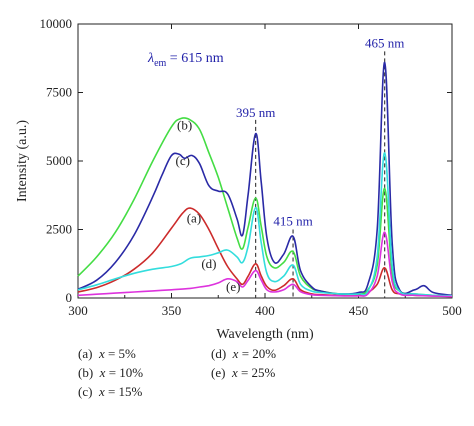 The width and height of the screenshot is (474, 426). I want to click on x-tick-label: 300, so click(78, 310).